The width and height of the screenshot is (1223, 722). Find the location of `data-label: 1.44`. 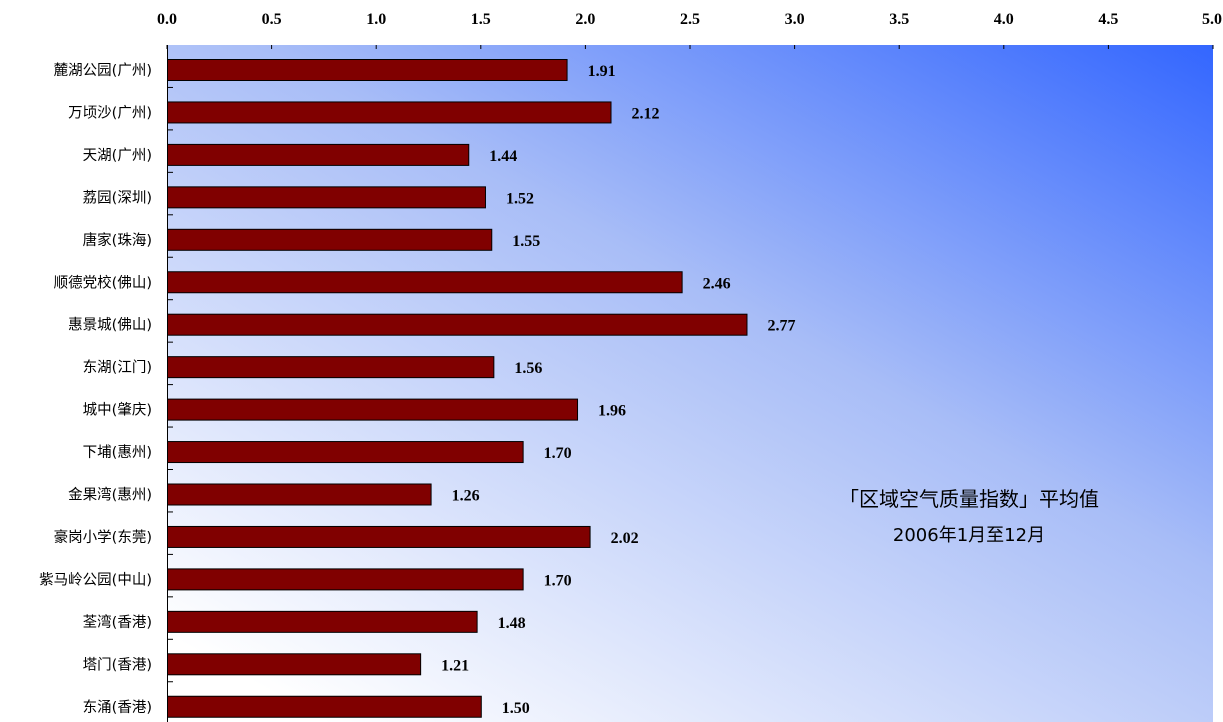

data-label: 1.44 is located at coordinates (503, 156).